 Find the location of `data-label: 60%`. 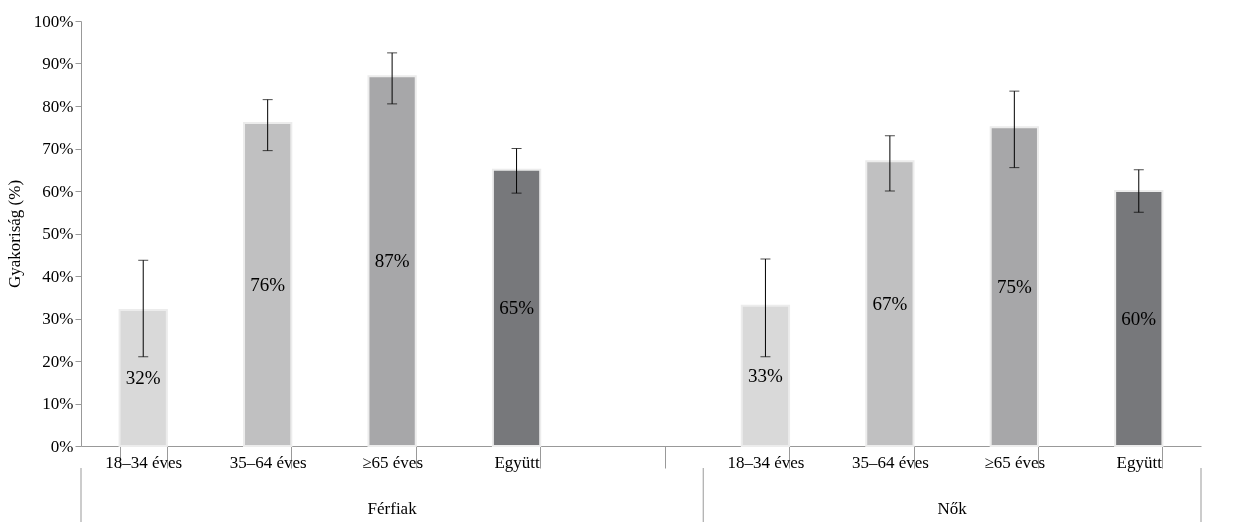

data-label: 60% is located at coordinates (1139, 318).